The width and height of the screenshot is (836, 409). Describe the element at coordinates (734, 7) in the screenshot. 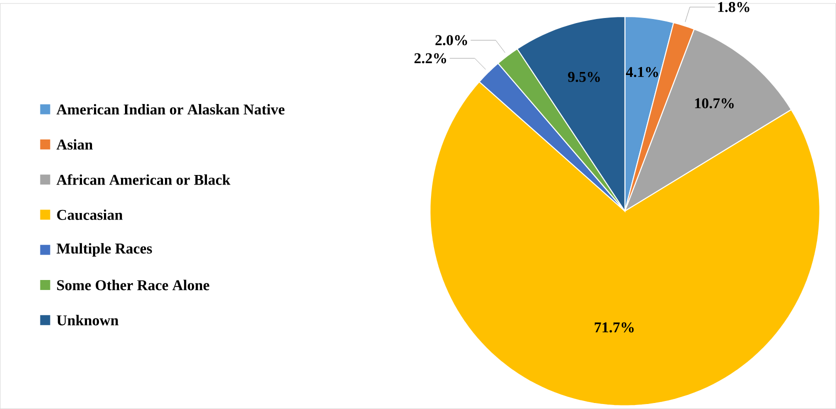

I see `data-label: 1.8%` at that location.